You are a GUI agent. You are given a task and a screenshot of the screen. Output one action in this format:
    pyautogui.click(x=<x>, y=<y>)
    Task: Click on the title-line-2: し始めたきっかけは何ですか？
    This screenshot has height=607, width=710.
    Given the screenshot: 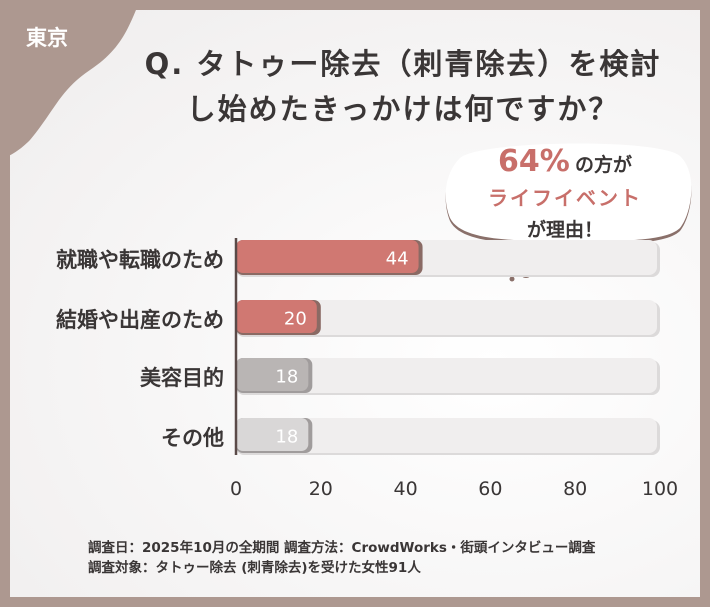 What is the action you would take?
    pyautogui.click(x=403, y=109)
    